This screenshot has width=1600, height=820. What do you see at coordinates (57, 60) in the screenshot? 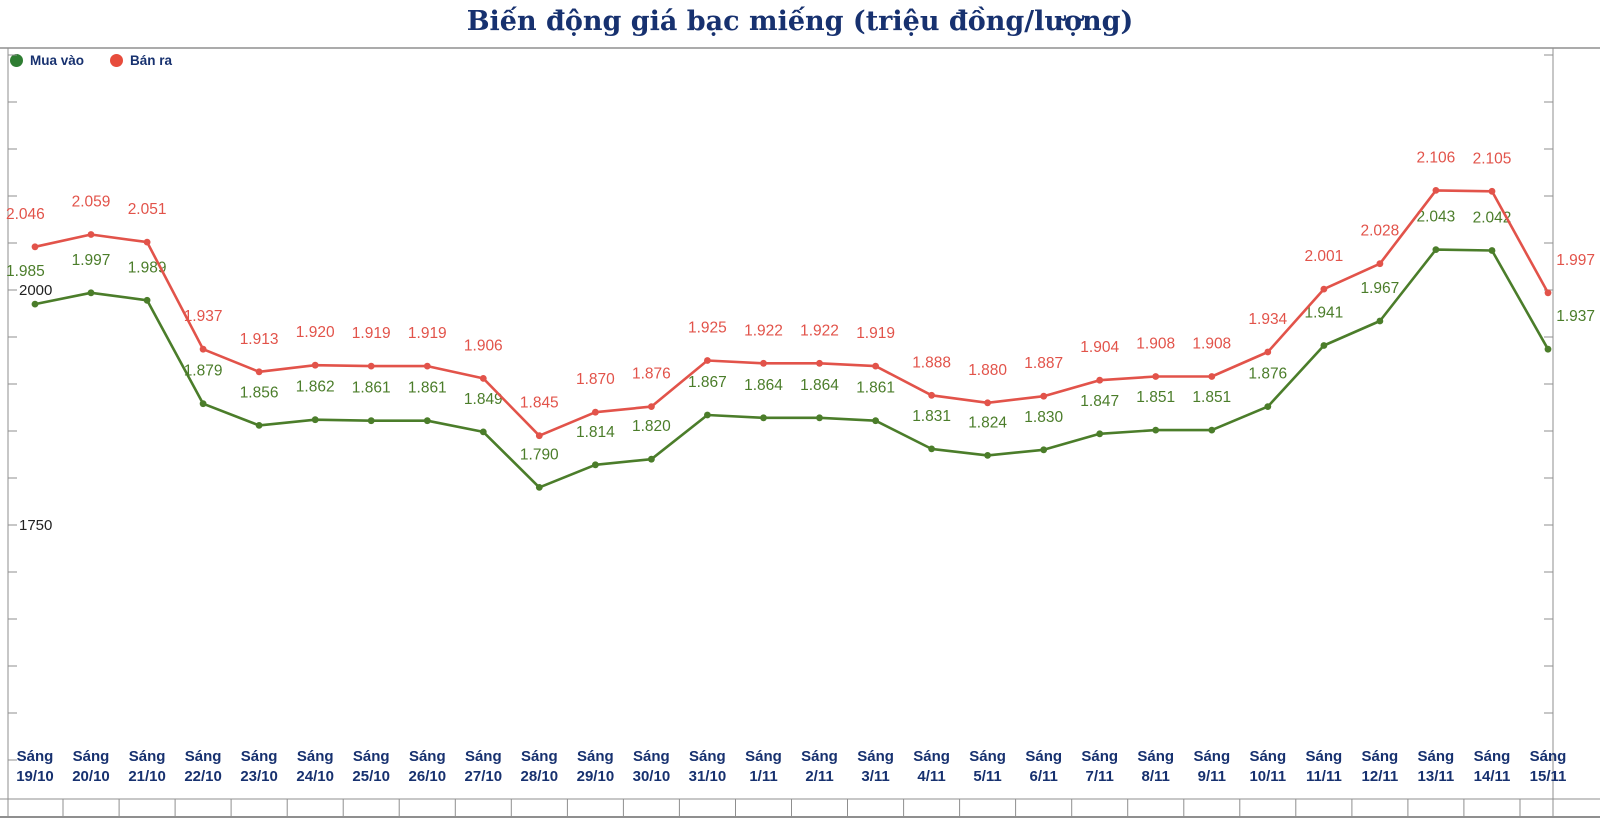
I see `legend-label-buy: Mua vào` at bounding box center [57, 60].